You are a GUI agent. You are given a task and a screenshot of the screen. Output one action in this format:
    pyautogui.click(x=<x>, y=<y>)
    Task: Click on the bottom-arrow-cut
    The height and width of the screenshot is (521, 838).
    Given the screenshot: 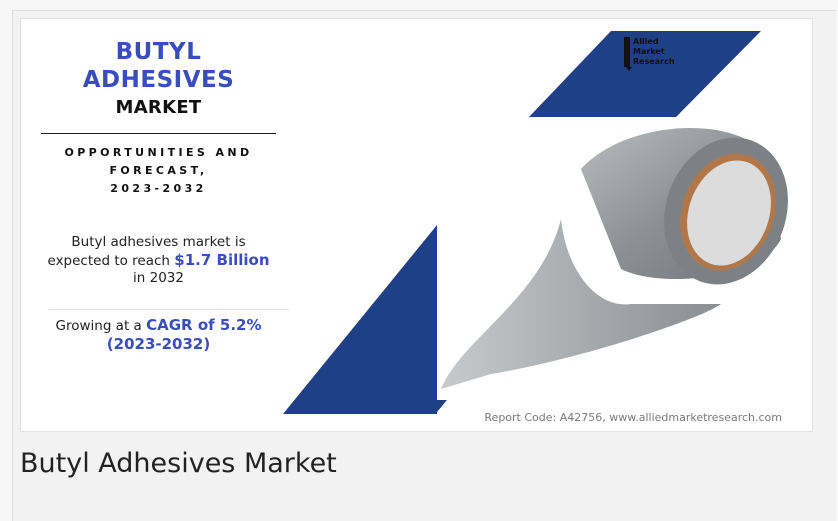 What is the action you would take?
    pyautogui.click(x=442, y=406)
    